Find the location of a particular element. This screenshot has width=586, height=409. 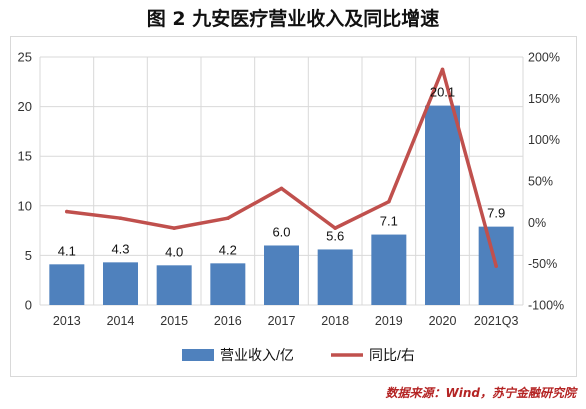

bar-revenue-2016 is located at coordinates (228, 284).